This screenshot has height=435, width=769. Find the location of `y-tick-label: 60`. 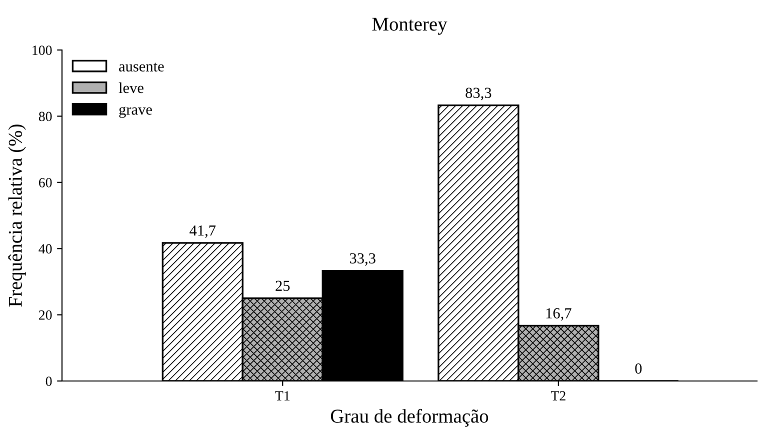

y-tick-label: 60 is located at coordinates (45, 183).